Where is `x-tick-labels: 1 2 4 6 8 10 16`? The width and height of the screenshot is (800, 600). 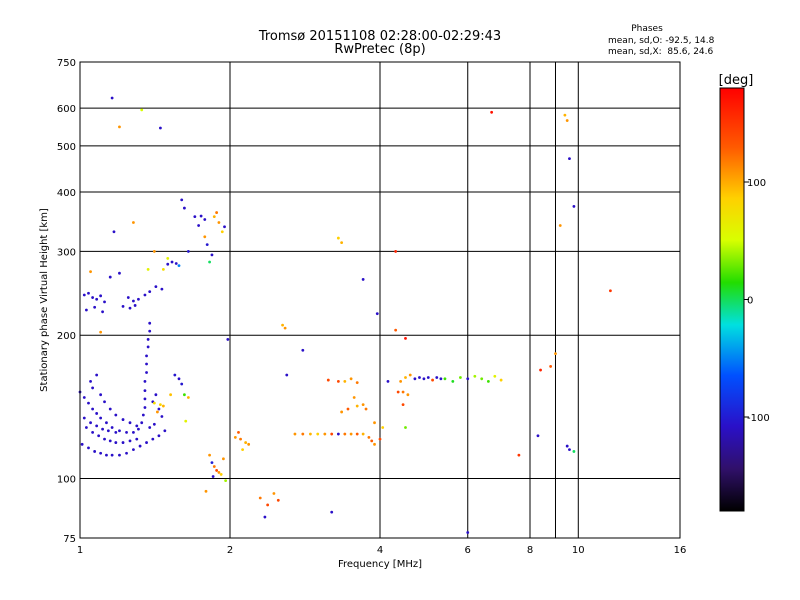 x-tick-labels: 1 2 4 6 8 10 16 is located at coordinates (382, 550).